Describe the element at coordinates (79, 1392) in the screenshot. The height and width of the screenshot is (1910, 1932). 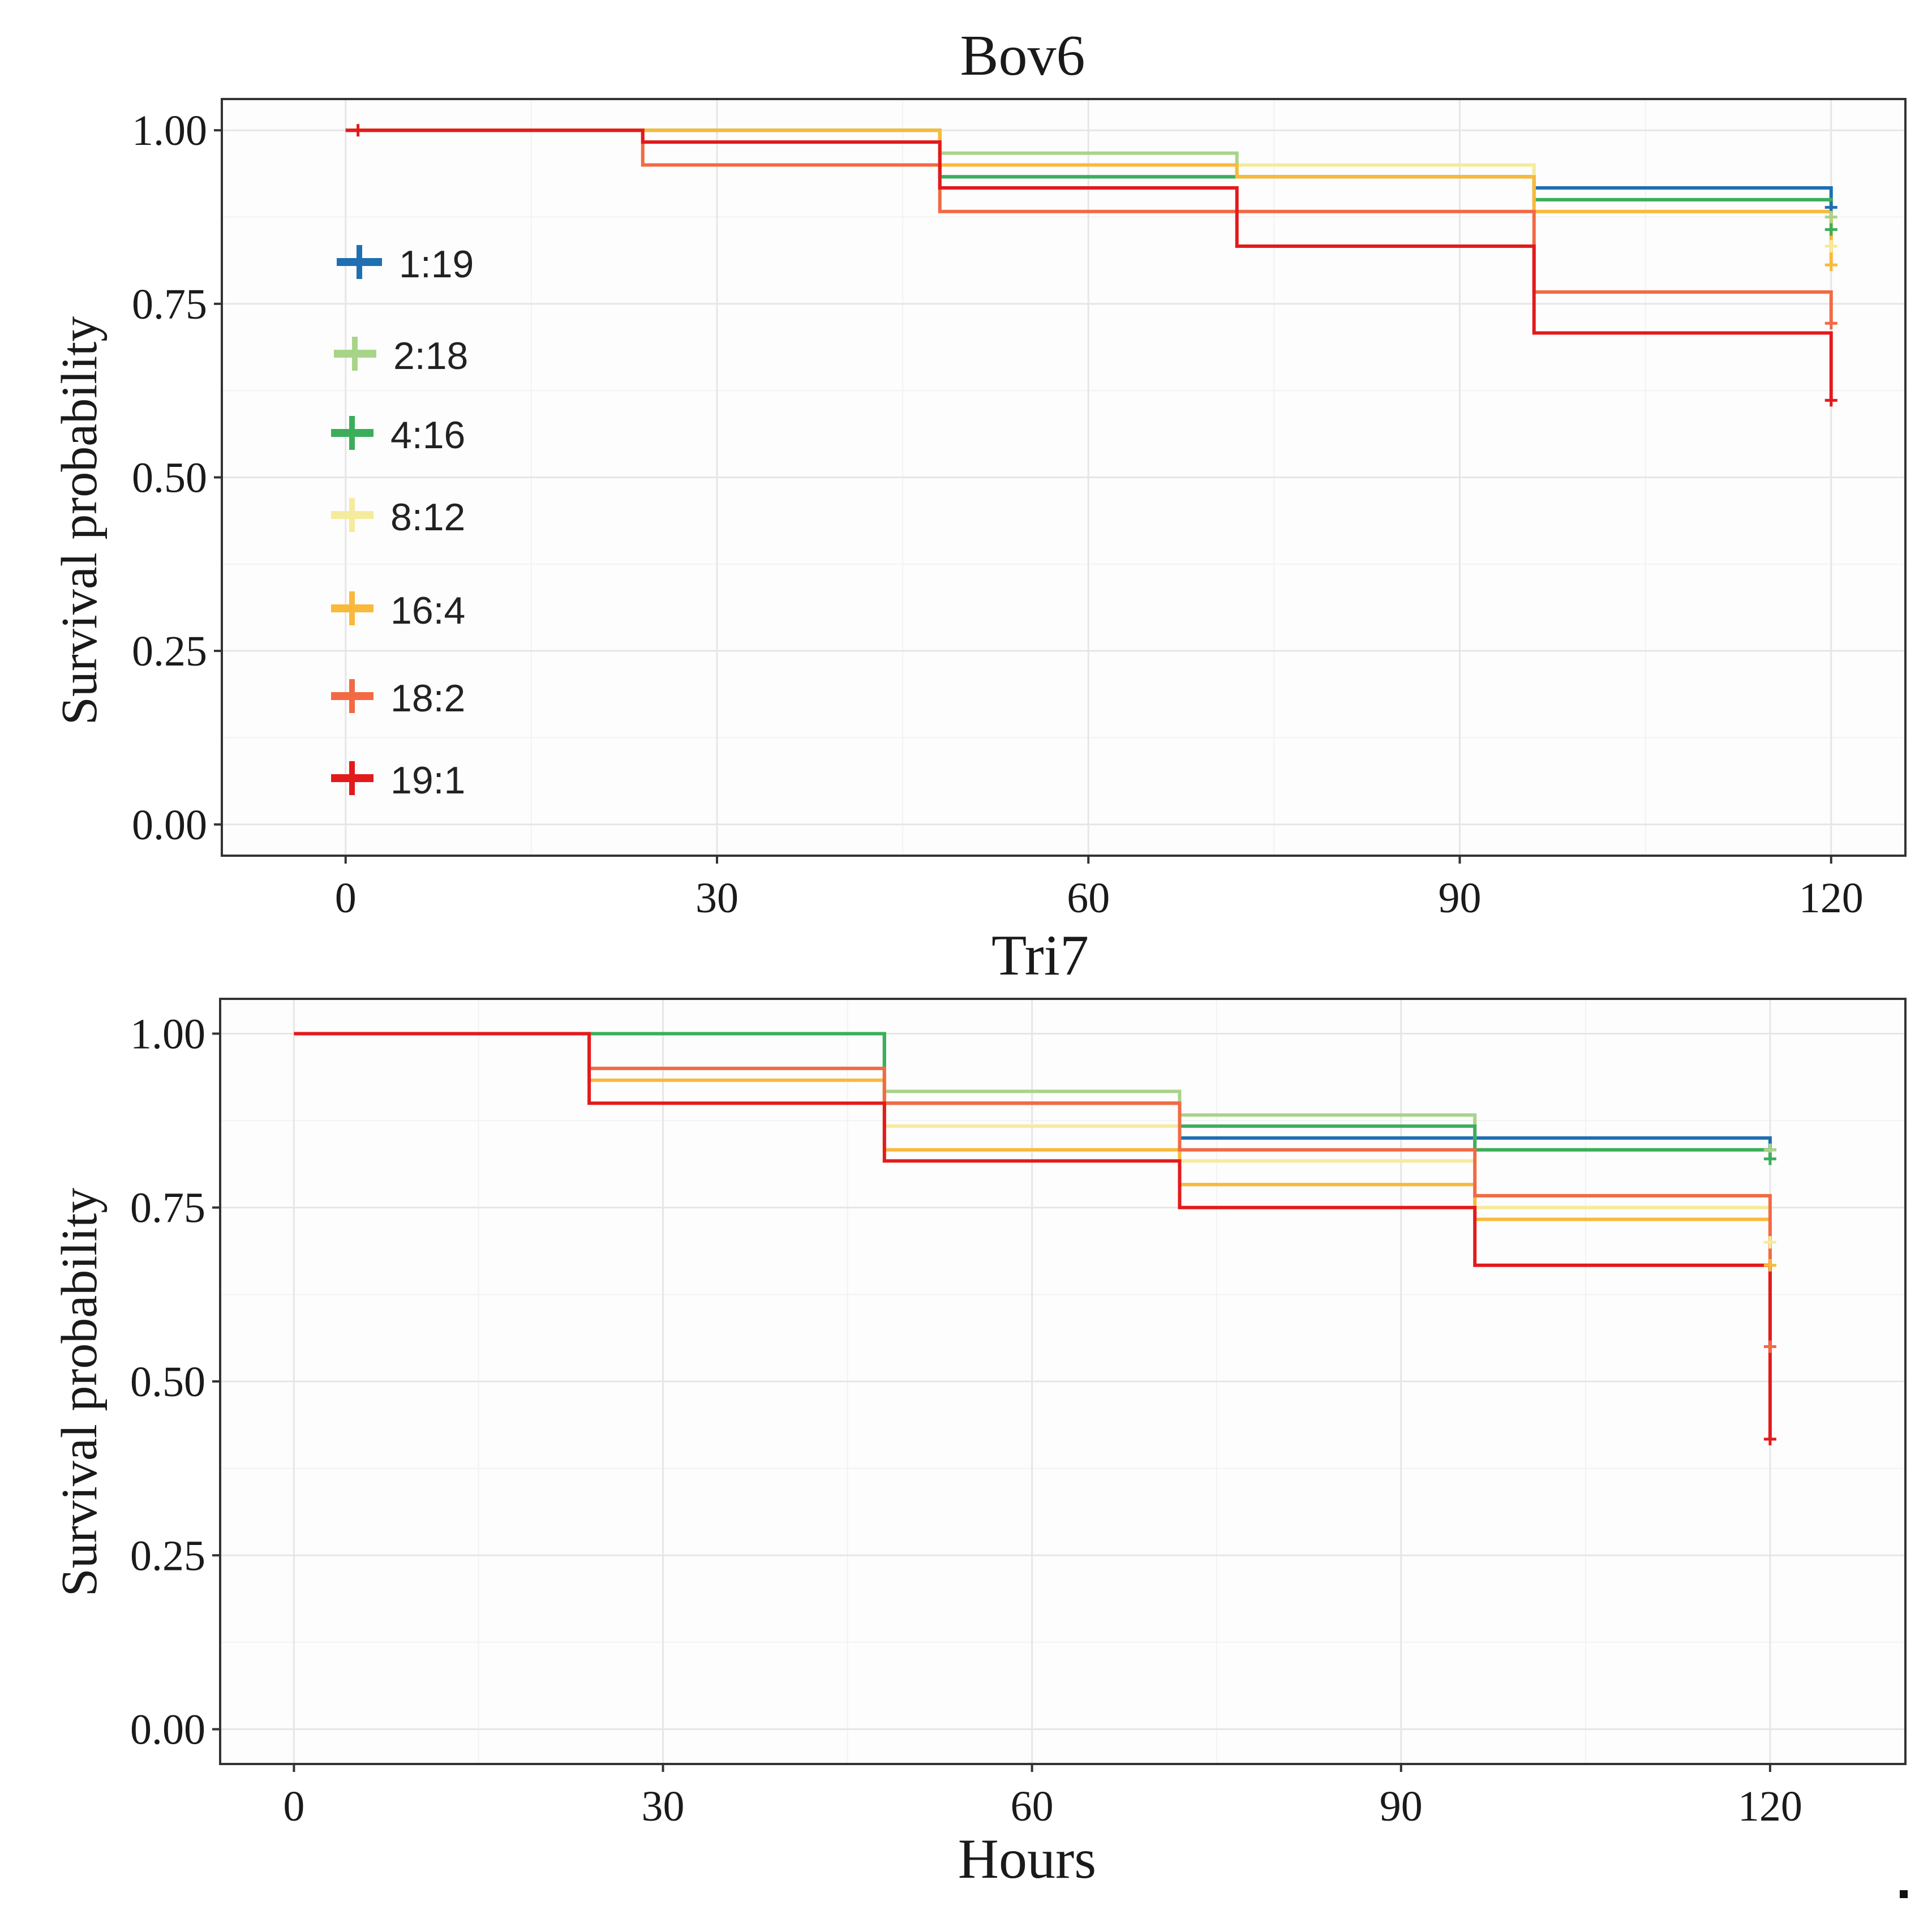
I see `tri7-y-axis-label: Survival probability` at that location.